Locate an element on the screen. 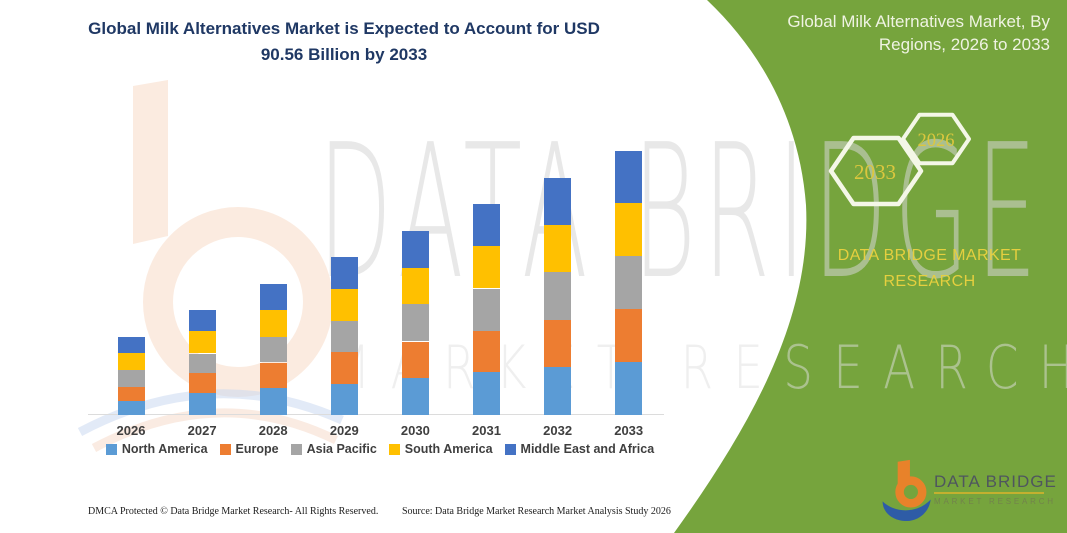 The image size is (1067, 533). bar-segment-asia-pacific-2028 is located at coordinates (273, 349).